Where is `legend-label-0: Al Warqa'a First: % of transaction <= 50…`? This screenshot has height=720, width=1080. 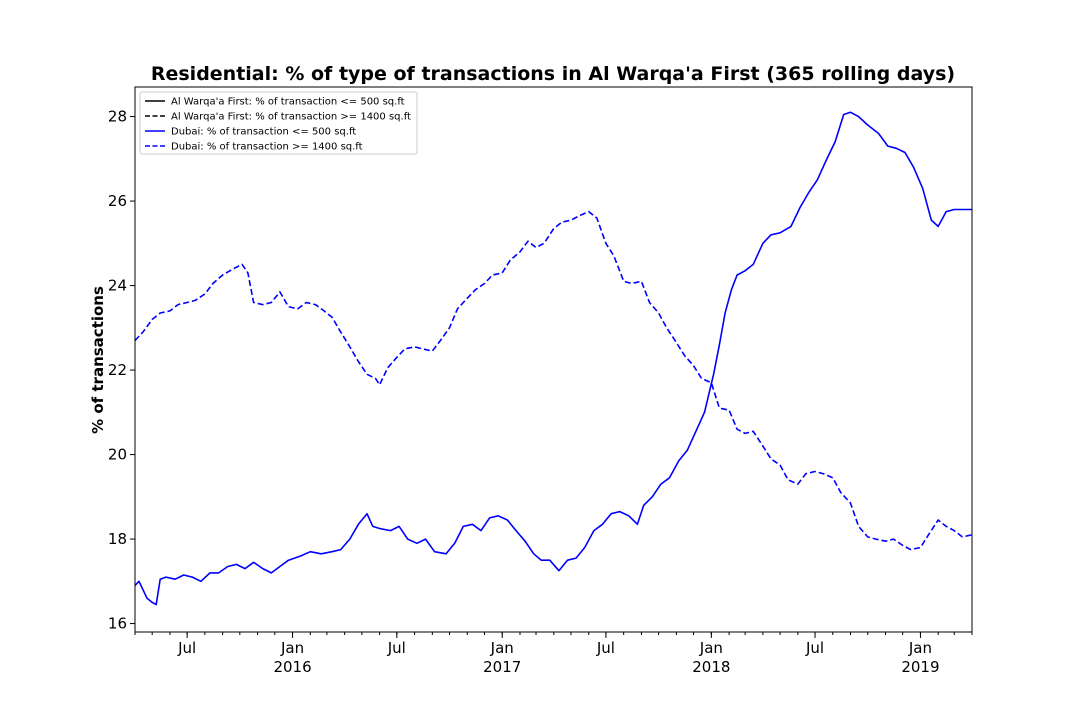
legend-label-0: Al Warqa'a First: % of transaction <= 50… is located at coordinates (288, 102).